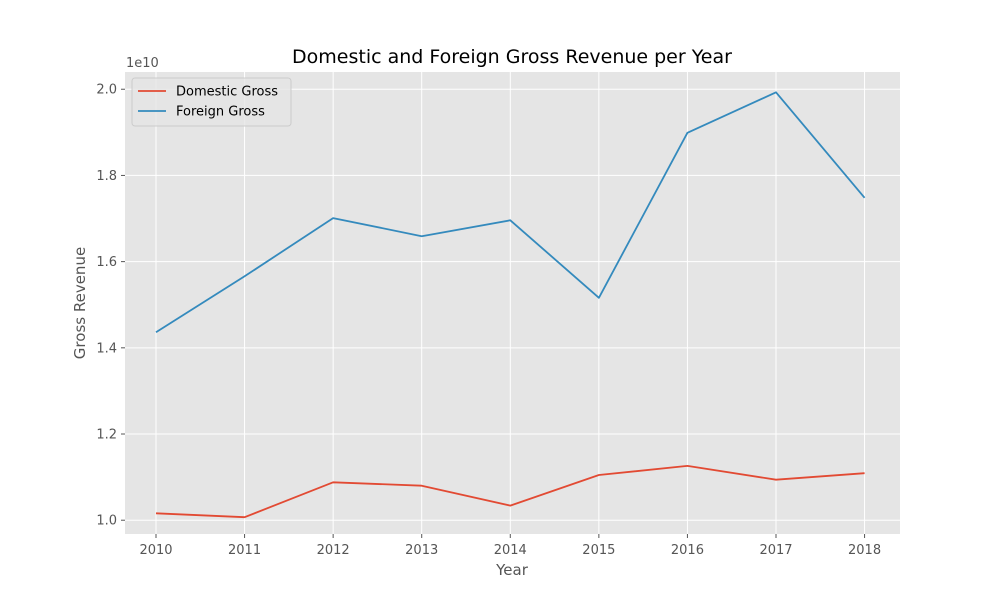  Describe the element at coordinates (106, 176) in the screenshot. I see `y-tick-label: 1.8` at that location.